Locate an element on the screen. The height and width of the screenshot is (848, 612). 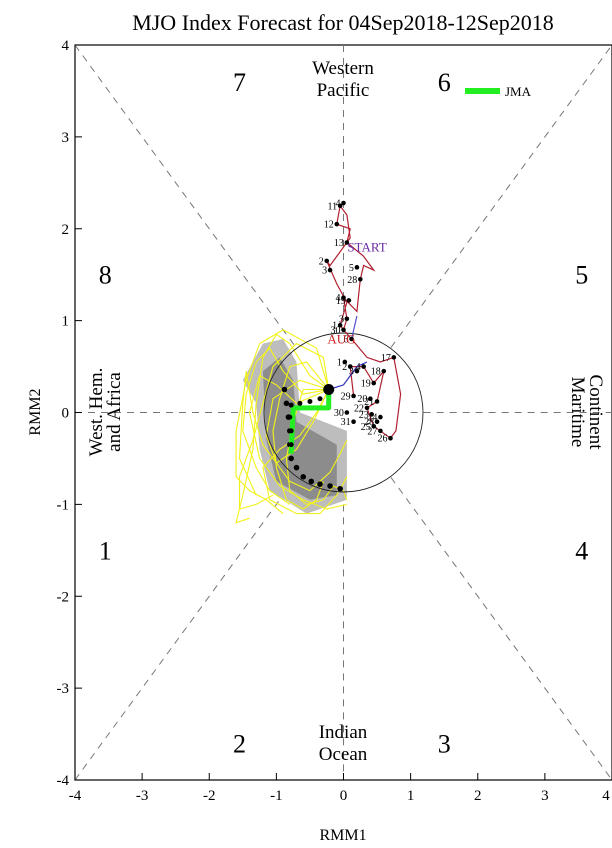
observed-point-label: 29 is located at coordinates (346, 396).